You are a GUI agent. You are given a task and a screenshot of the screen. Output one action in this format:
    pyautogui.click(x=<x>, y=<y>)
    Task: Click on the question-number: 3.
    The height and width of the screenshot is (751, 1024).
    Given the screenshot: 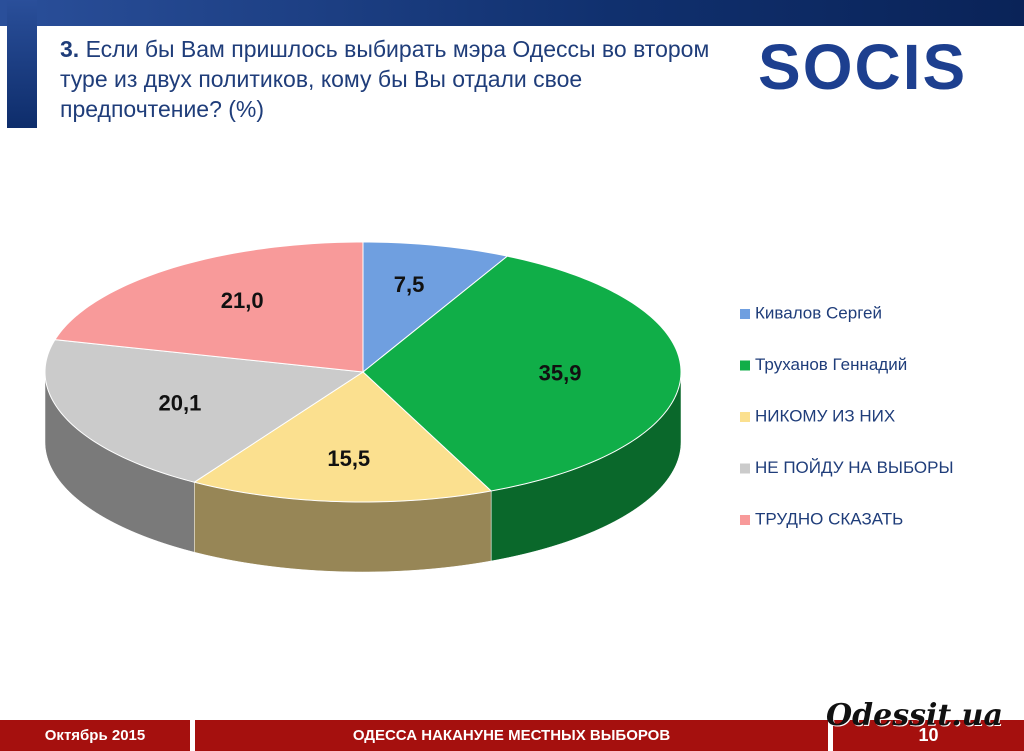 What is the action you would take?
    pyautogui.click(x=70, y=49)
    